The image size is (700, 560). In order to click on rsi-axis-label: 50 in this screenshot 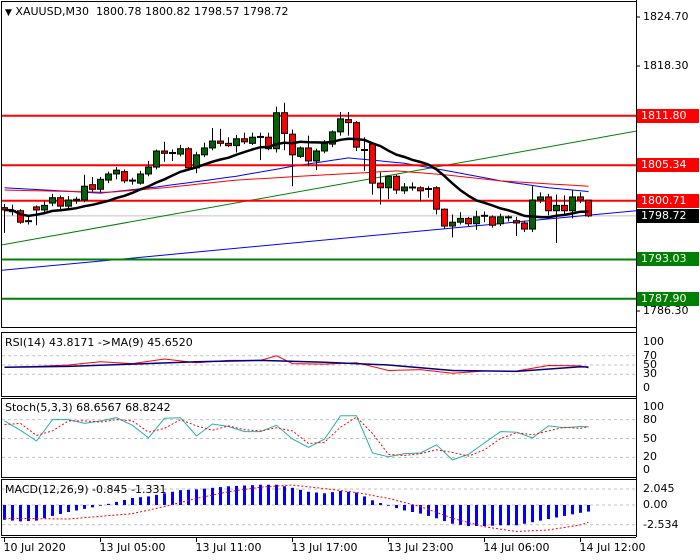, I will do `click(650, 364)`.